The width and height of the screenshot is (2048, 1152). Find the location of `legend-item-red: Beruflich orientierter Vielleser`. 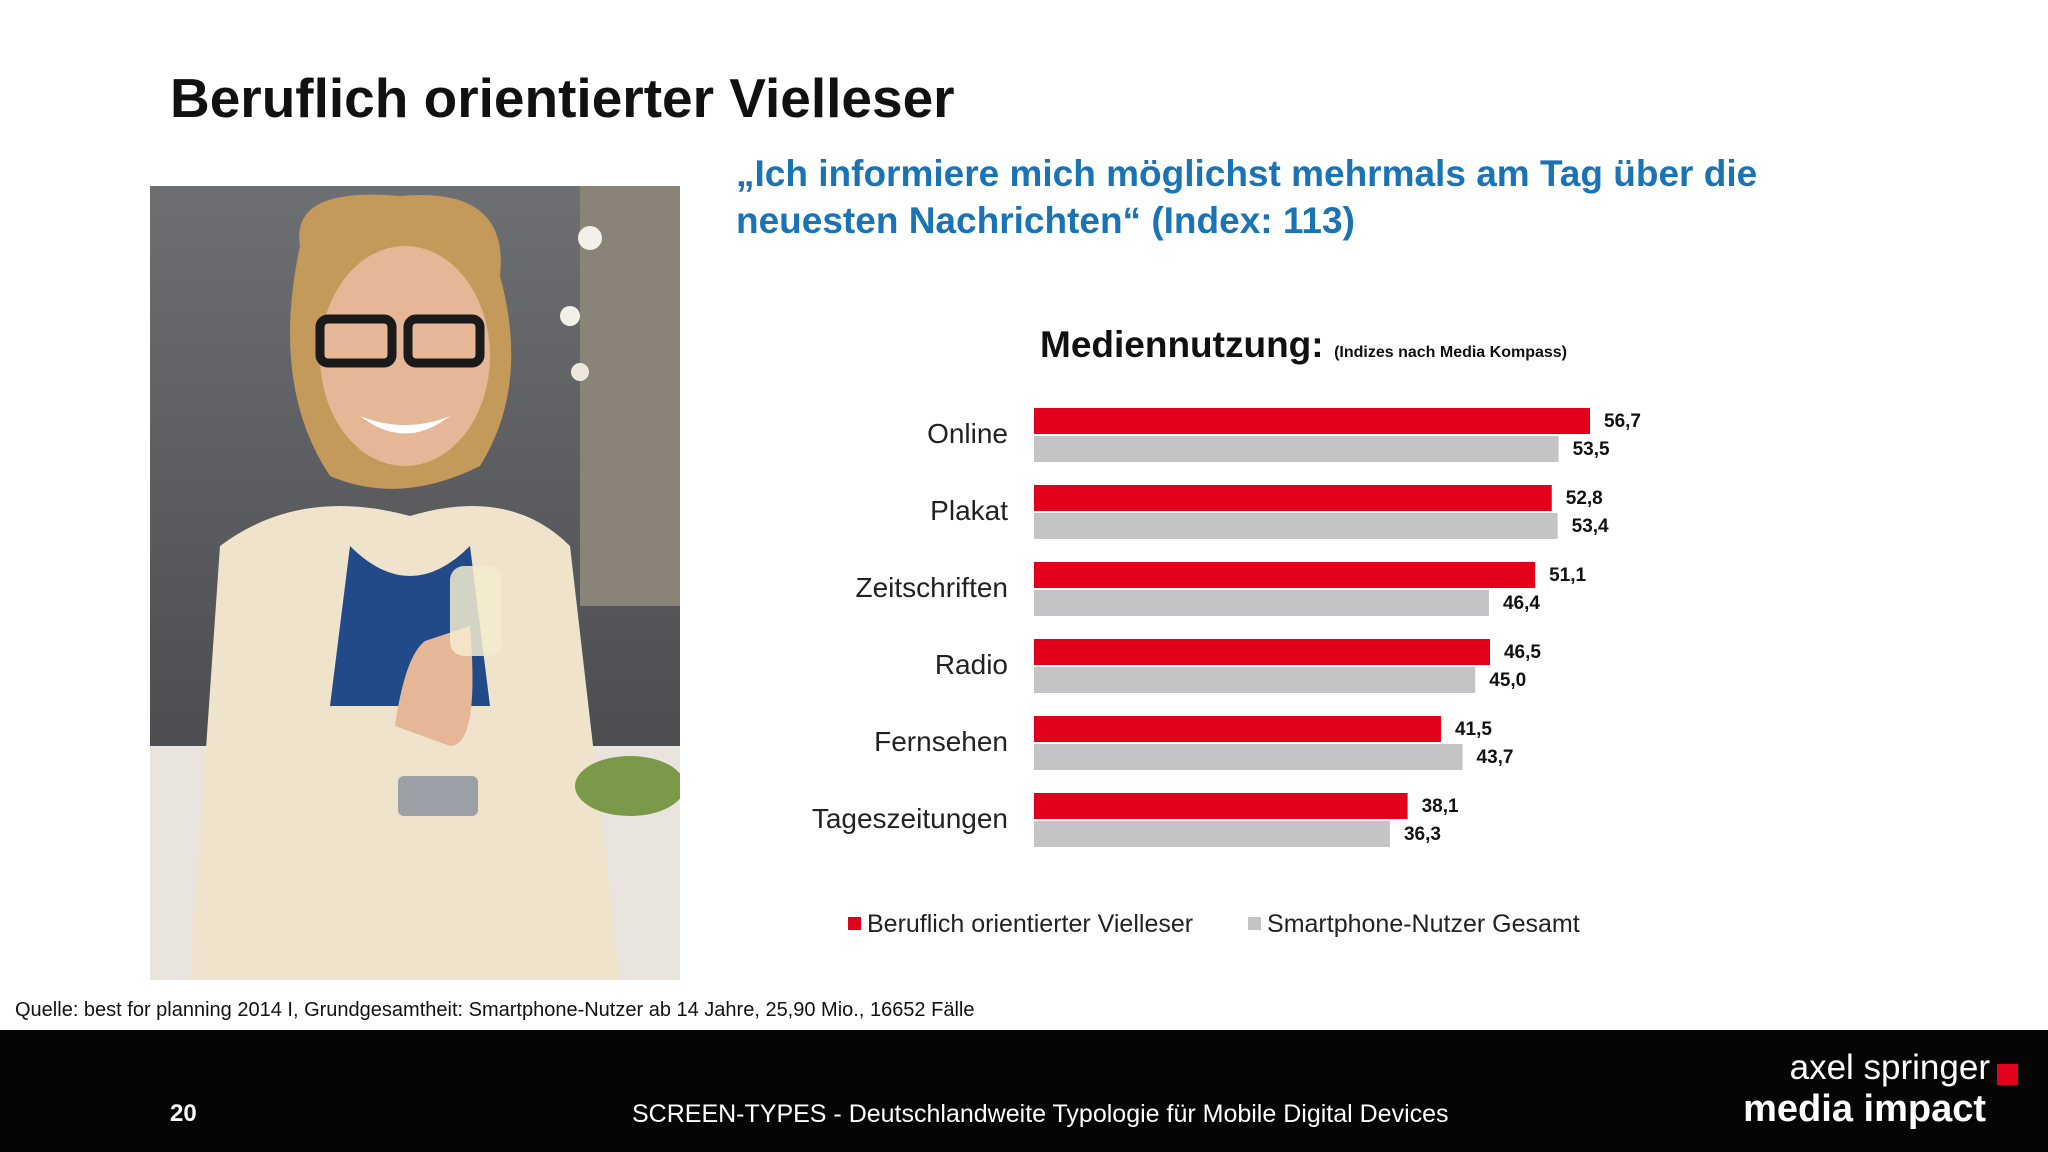

legend-item-red: Beruflich orientierter Vielleser is located at coordinates (1020, 924).